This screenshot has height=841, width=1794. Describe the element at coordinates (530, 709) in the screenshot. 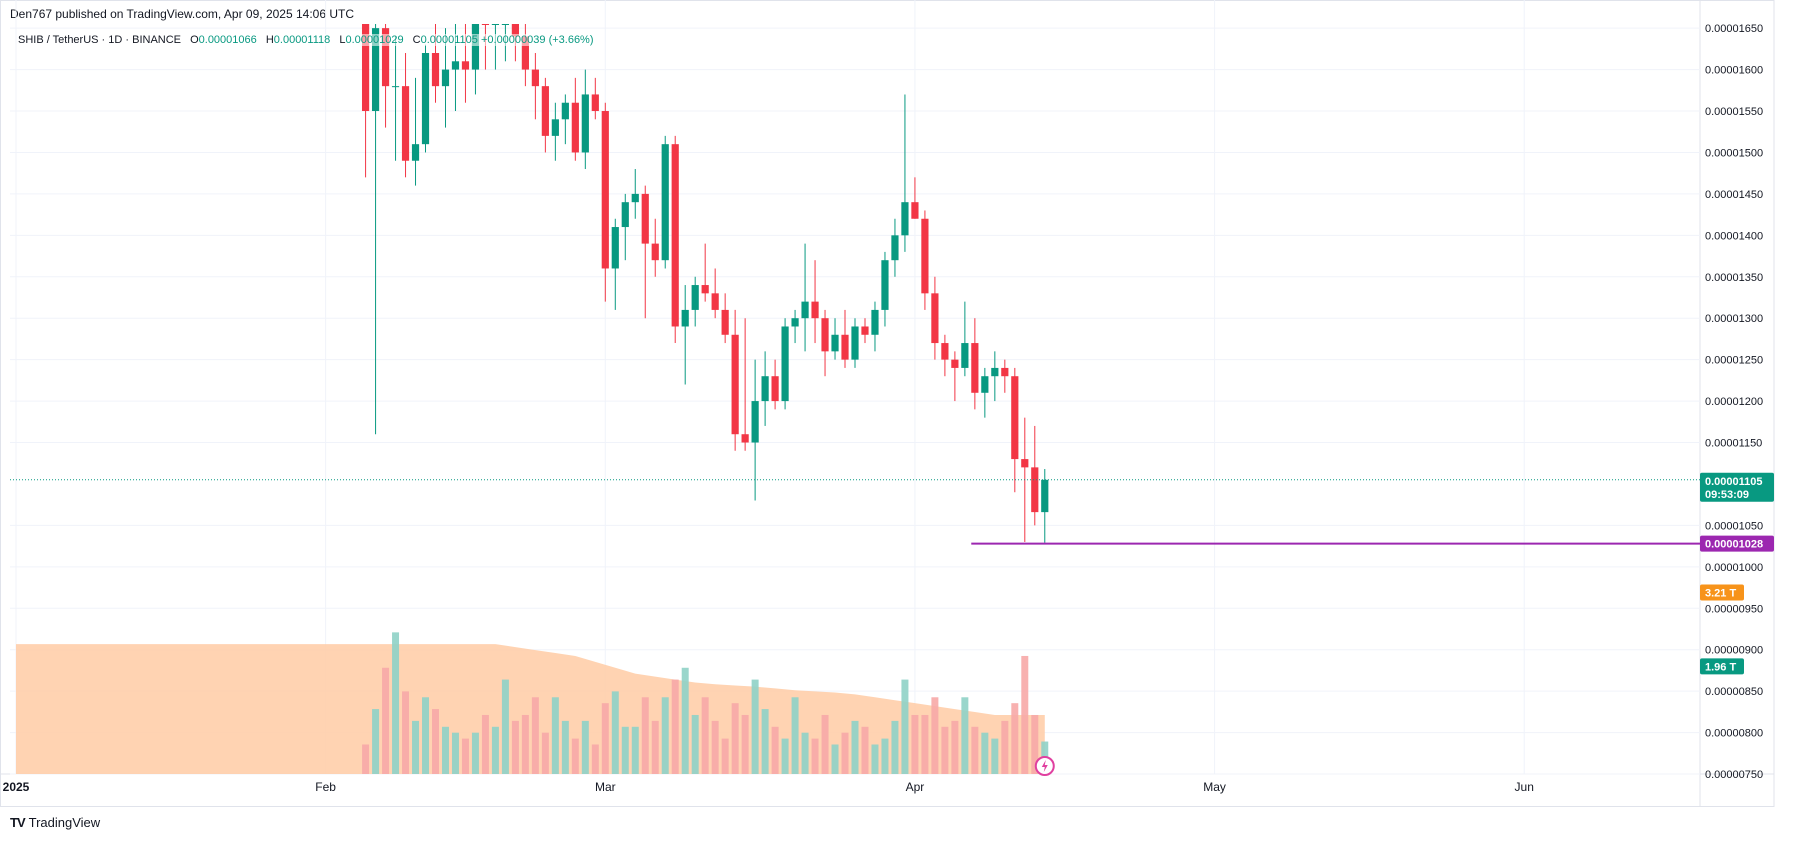

I see `volume-ma-area` at that location.